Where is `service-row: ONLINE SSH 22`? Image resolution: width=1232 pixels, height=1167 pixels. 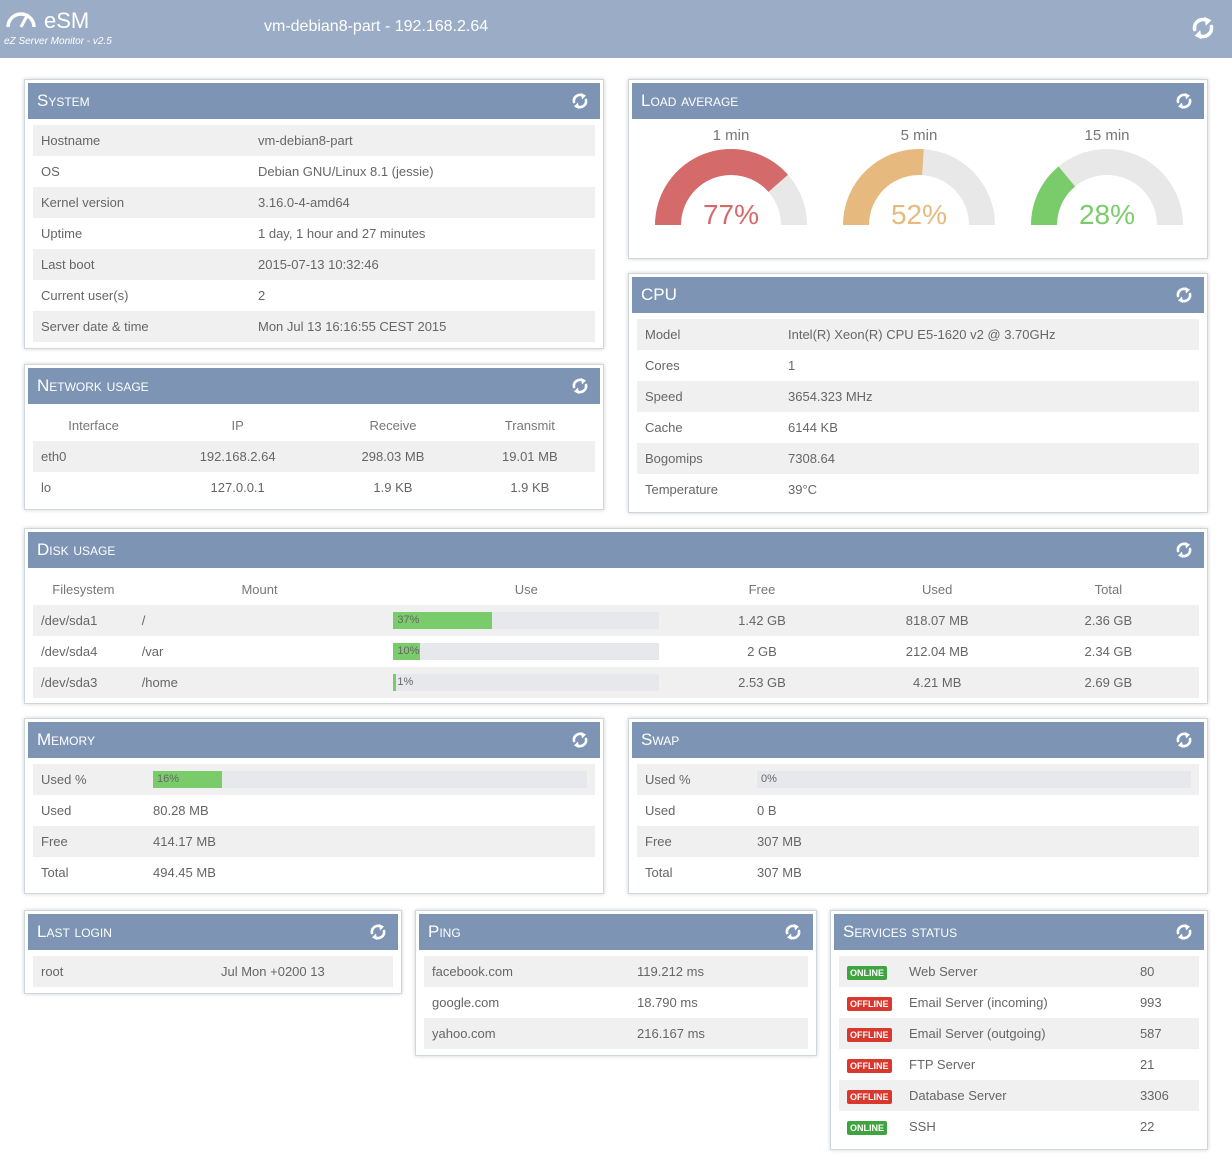 service-row: ONLINE SSH 22 is located at coordinates (1019, 1126).